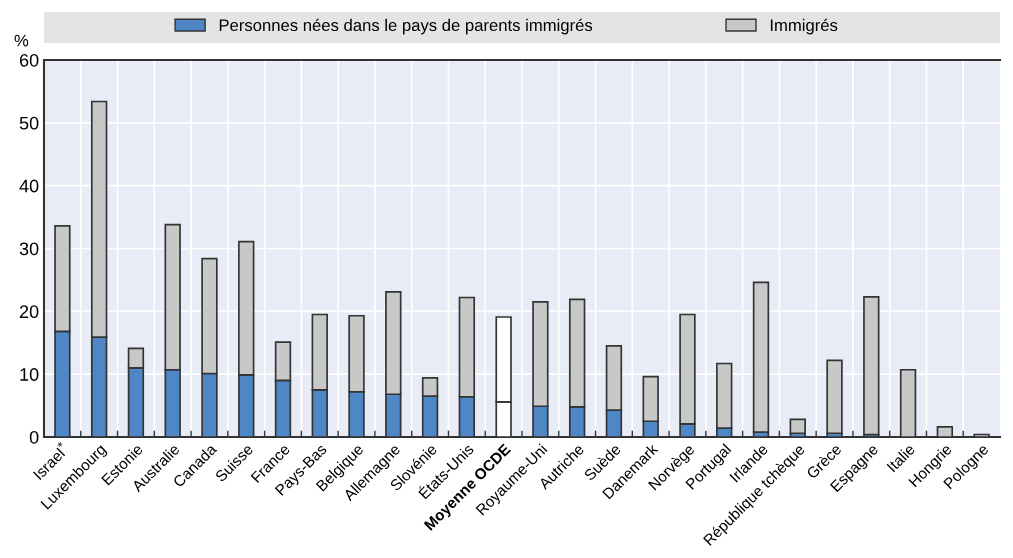  What do you see at coordinates (21, 40) in the screenshot?
I see `y-axis-title: %` at bounding box center [21, 40].